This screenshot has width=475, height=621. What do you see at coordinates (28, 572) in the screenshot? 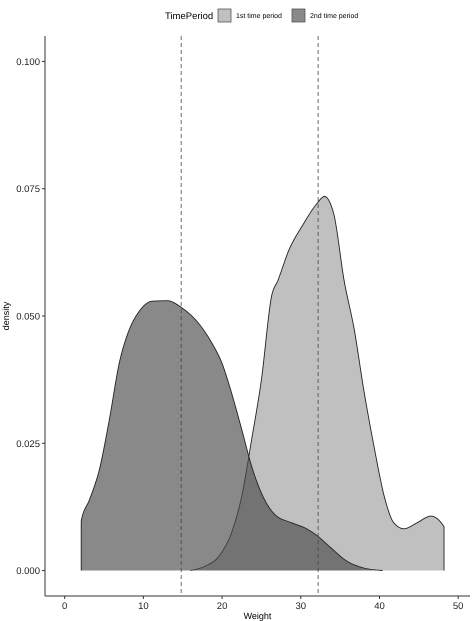
I see `y-tick-label: 0.000` at bounding box center [28, 572].